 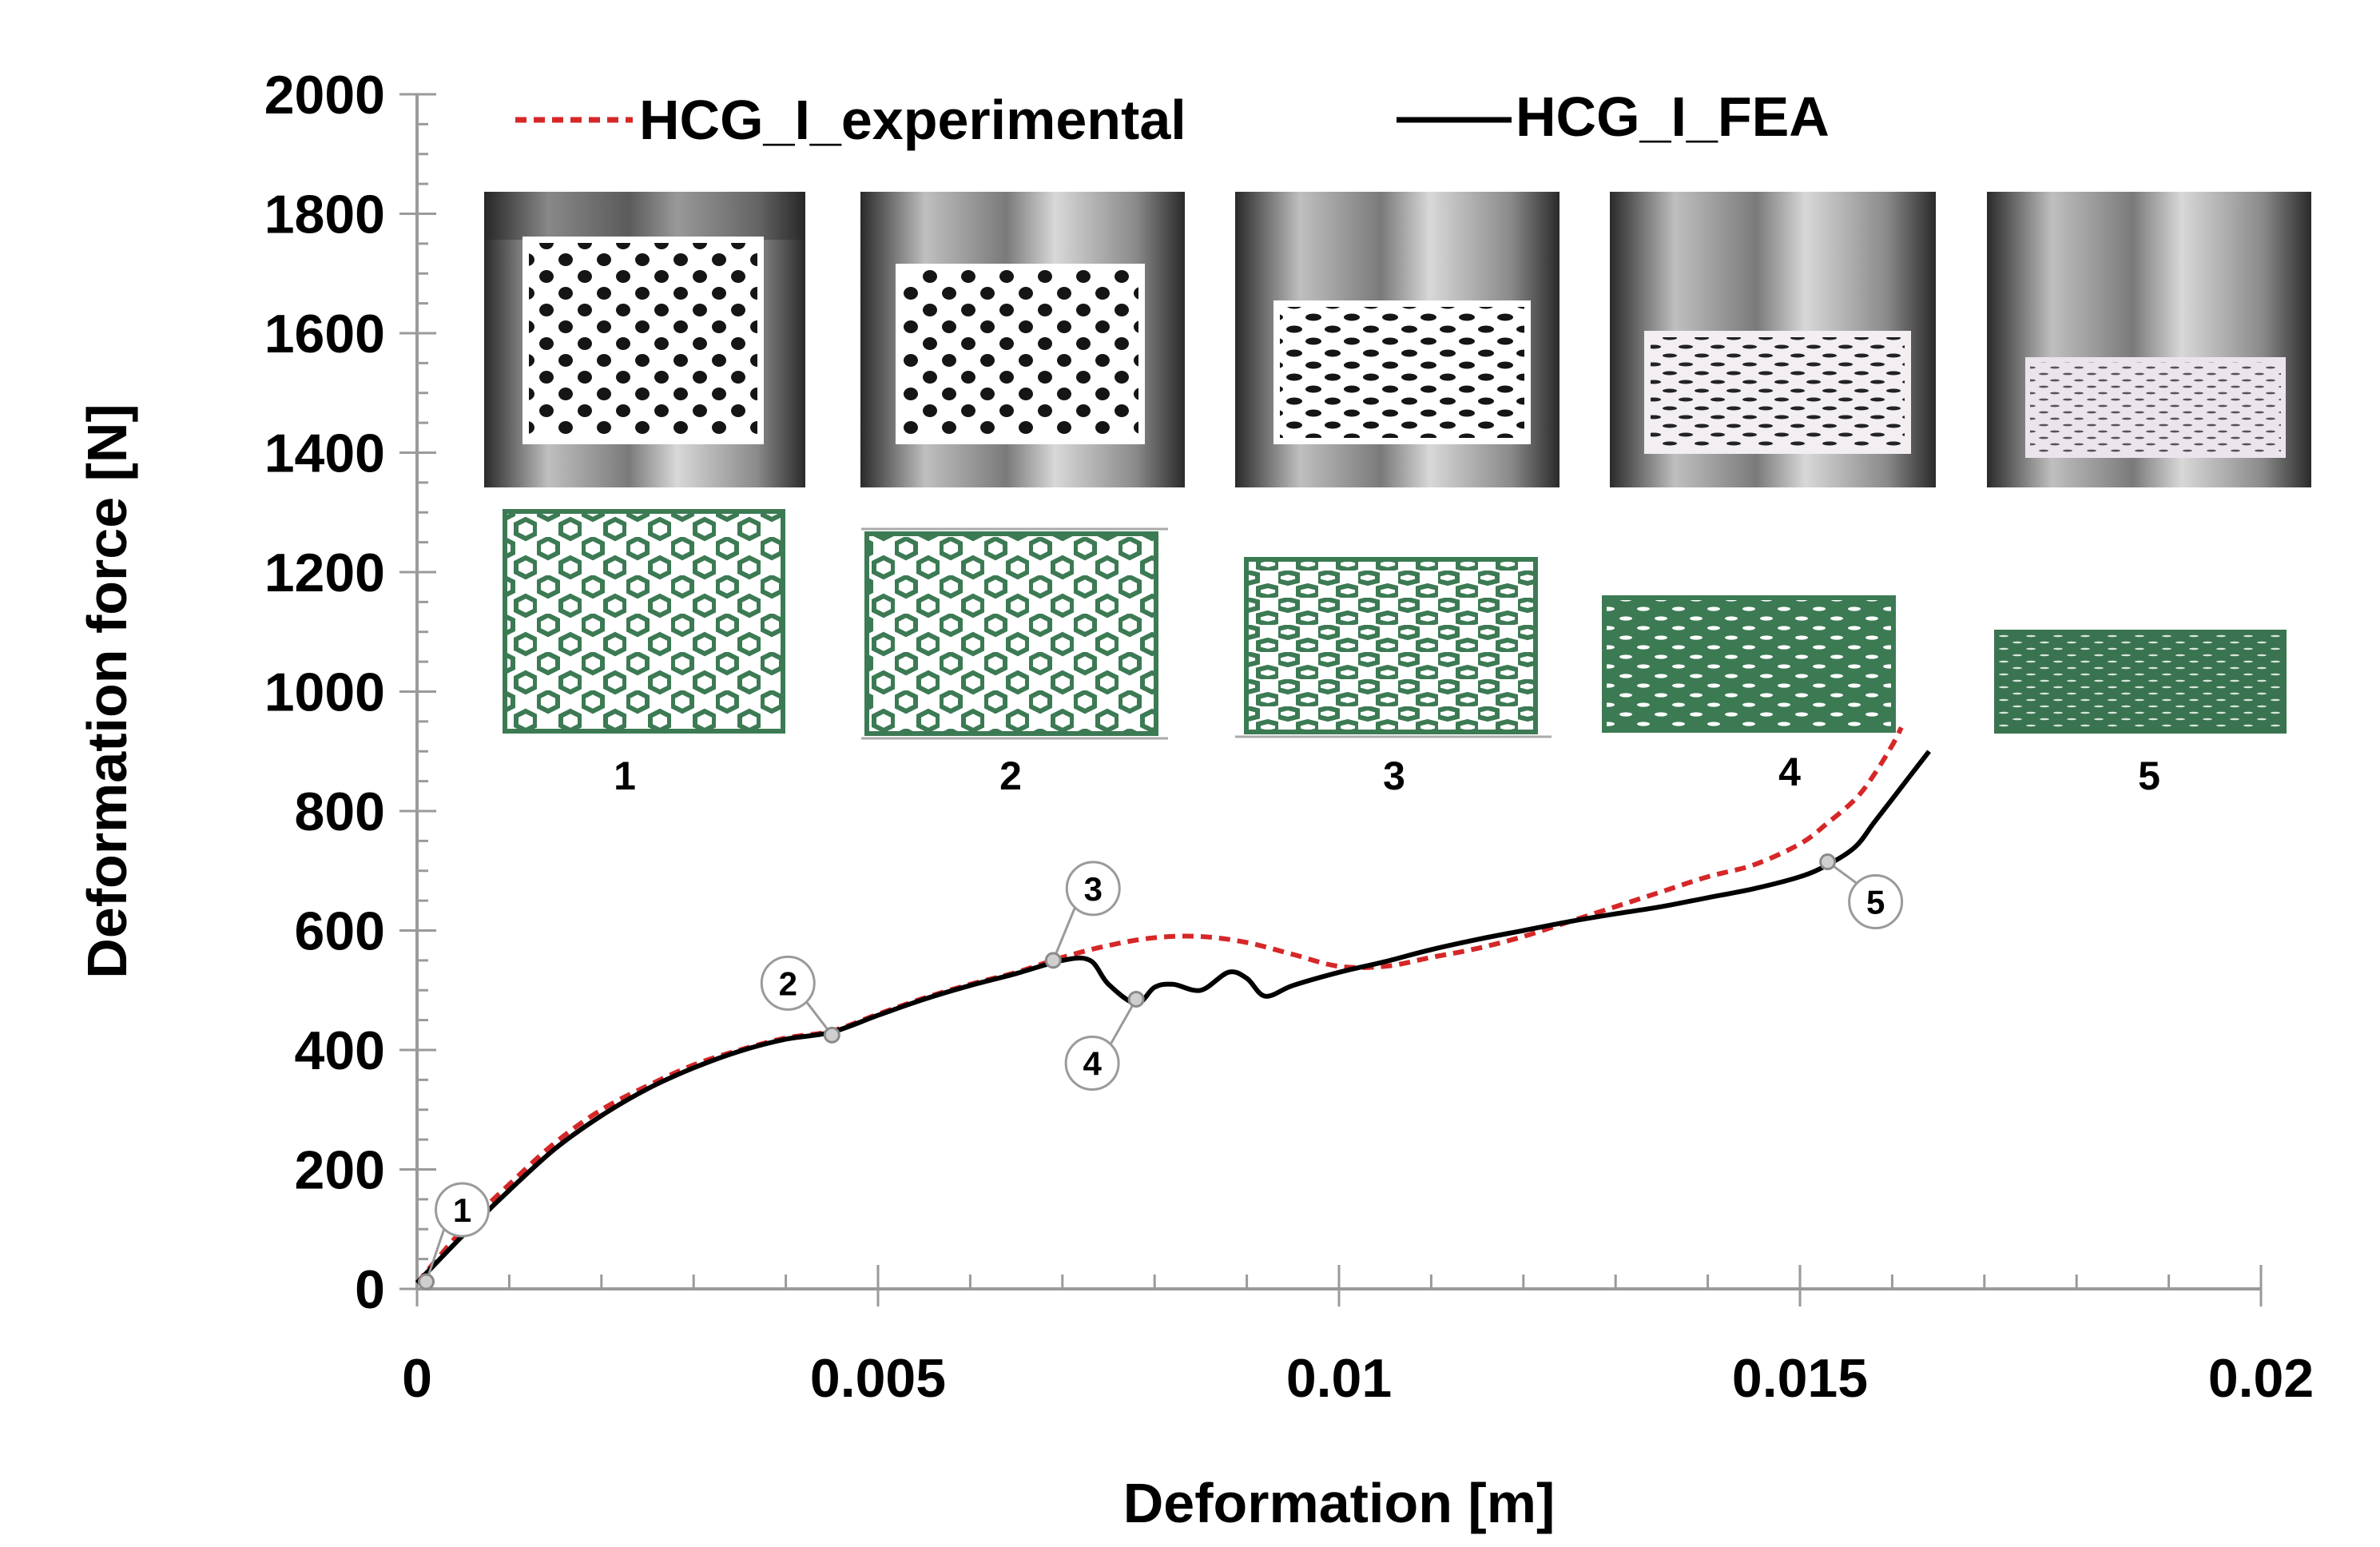 What do you see at coordinates (1789, 772) in the screenshot?
I see `caption-4: 4` at bounding box center [1789, 772].